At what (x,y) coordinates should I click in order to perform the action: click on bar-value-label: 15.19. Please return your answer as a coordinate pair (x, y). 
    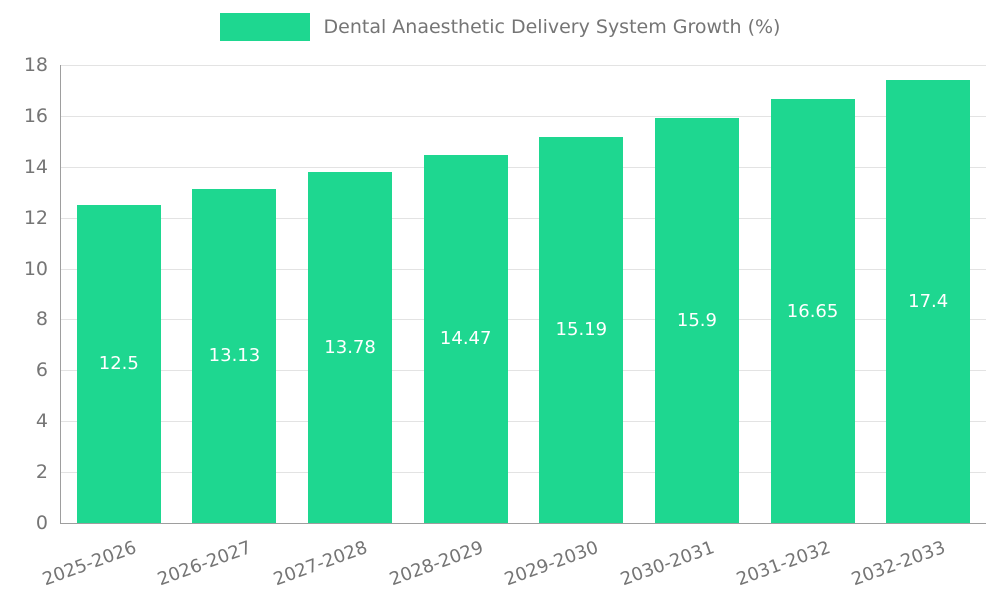
    Looking at the image, I should click on (581, 330).